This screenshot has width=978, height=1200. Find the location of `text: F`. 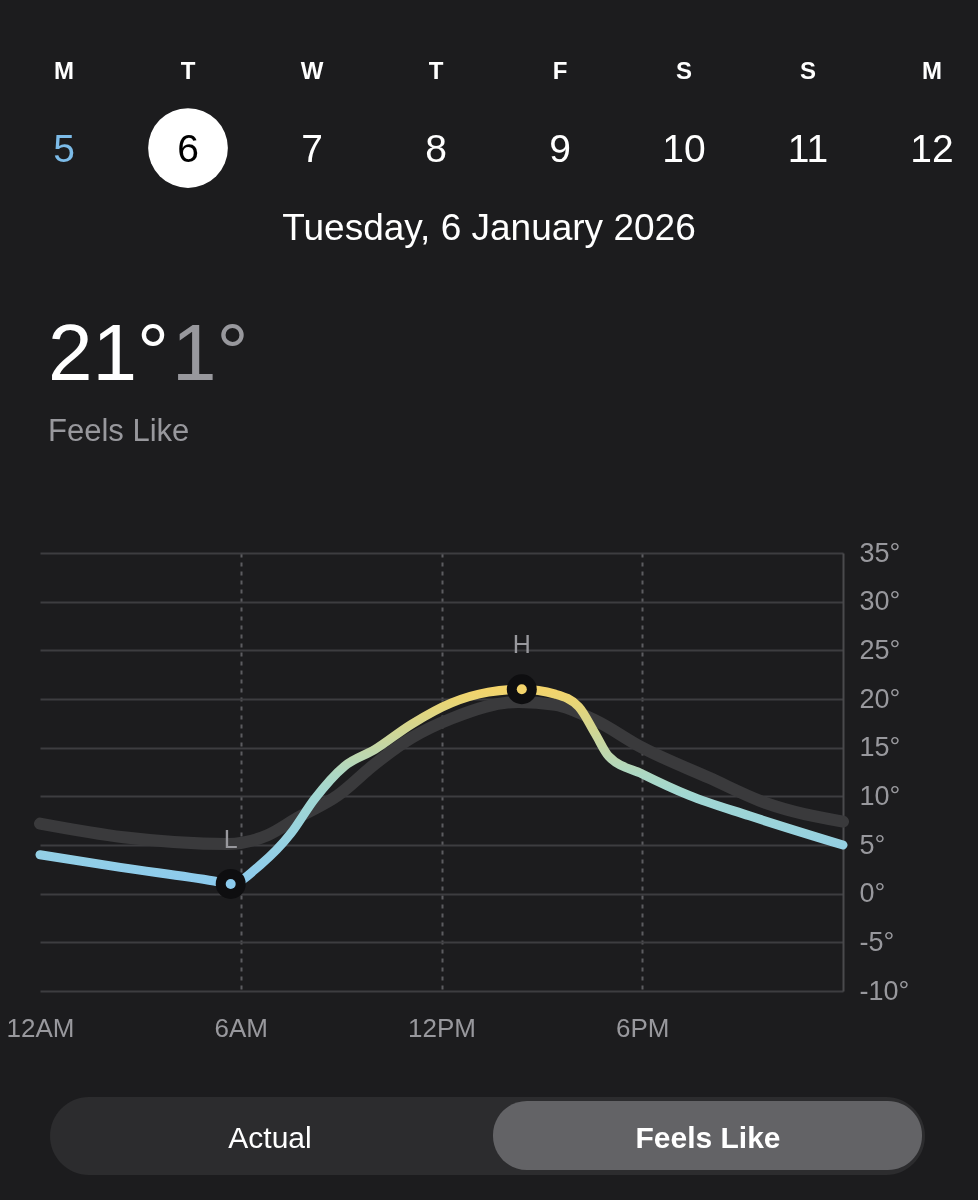

text: F is located at coordinates (560, 70).